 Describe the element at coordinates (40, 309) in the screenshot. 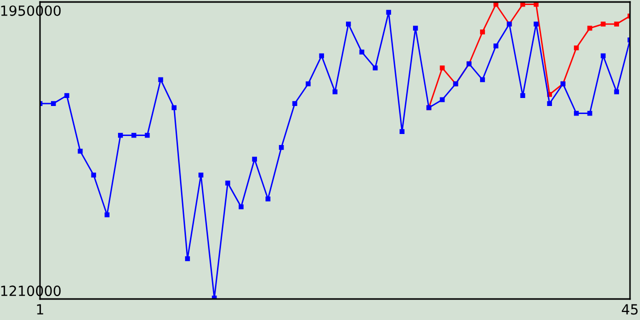

I see `x-tick-label: 1` at that location.